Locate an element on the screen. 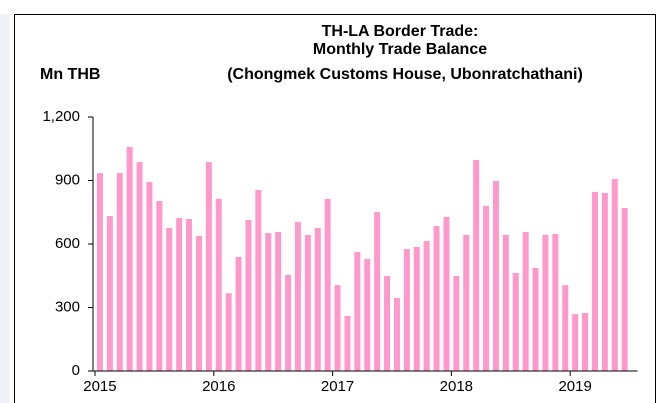  y-tick-label: 1,200 is located at coordinates (61, 116).